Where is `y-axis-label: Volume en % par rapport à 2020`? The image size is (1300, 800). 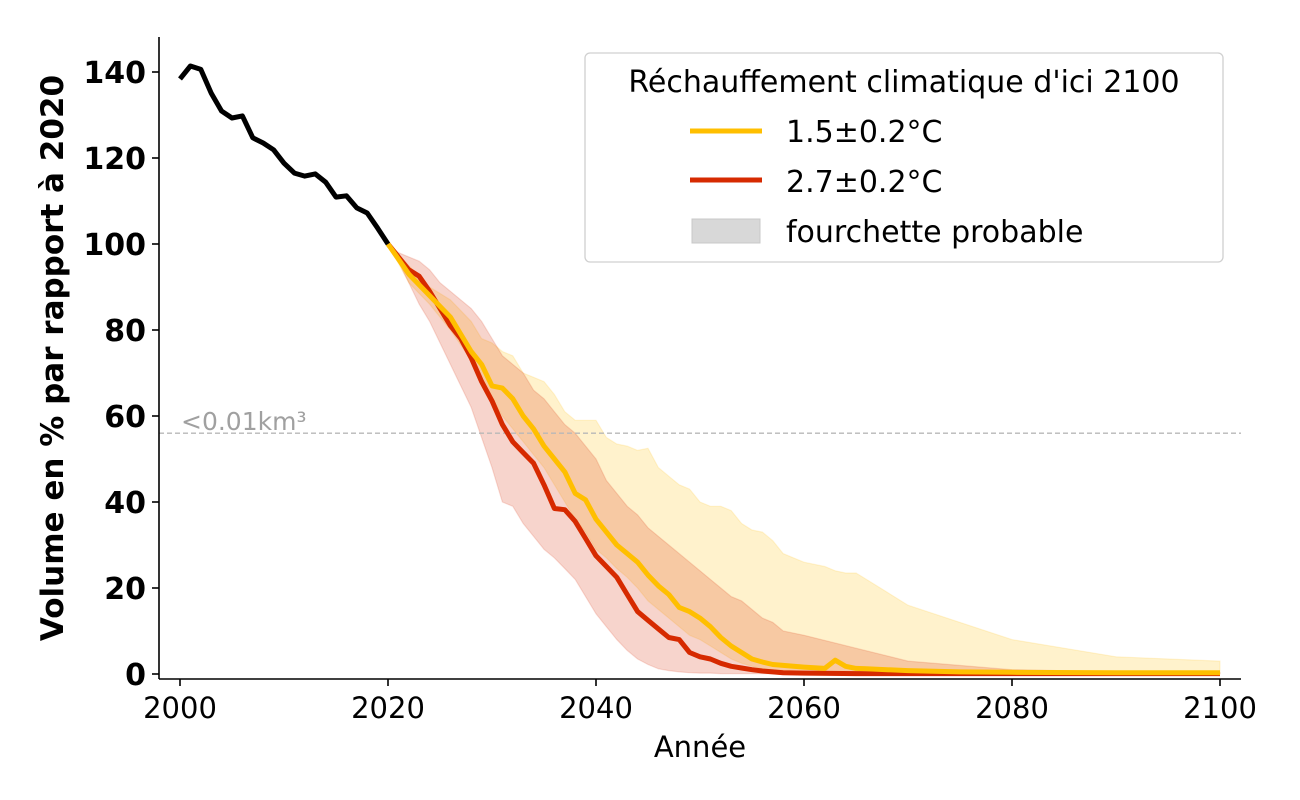 y-axis-label: Volume en % par rapport à 2020 is located at coordinates (53, 358).